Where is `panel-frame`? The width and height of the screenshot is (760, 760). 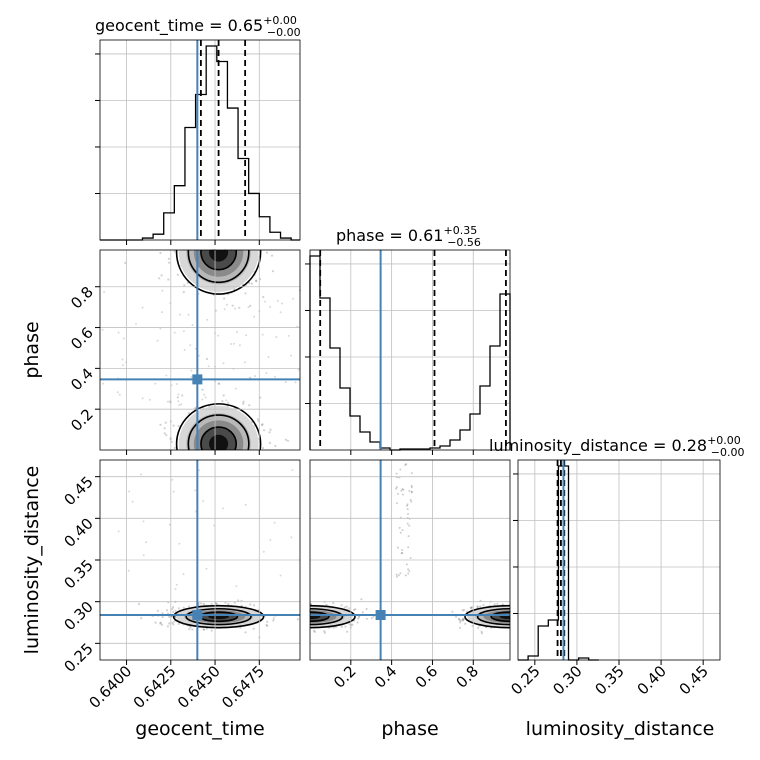
panel-frame is located at coordinates (410, 350).